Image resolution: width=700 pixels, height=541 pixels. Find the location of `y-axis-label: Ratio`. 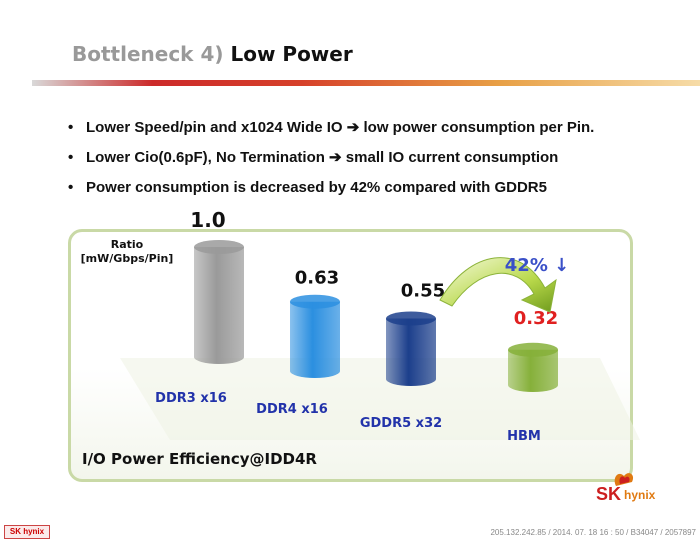

y-axis-label: Ratio is located at coordinates (127, 244).